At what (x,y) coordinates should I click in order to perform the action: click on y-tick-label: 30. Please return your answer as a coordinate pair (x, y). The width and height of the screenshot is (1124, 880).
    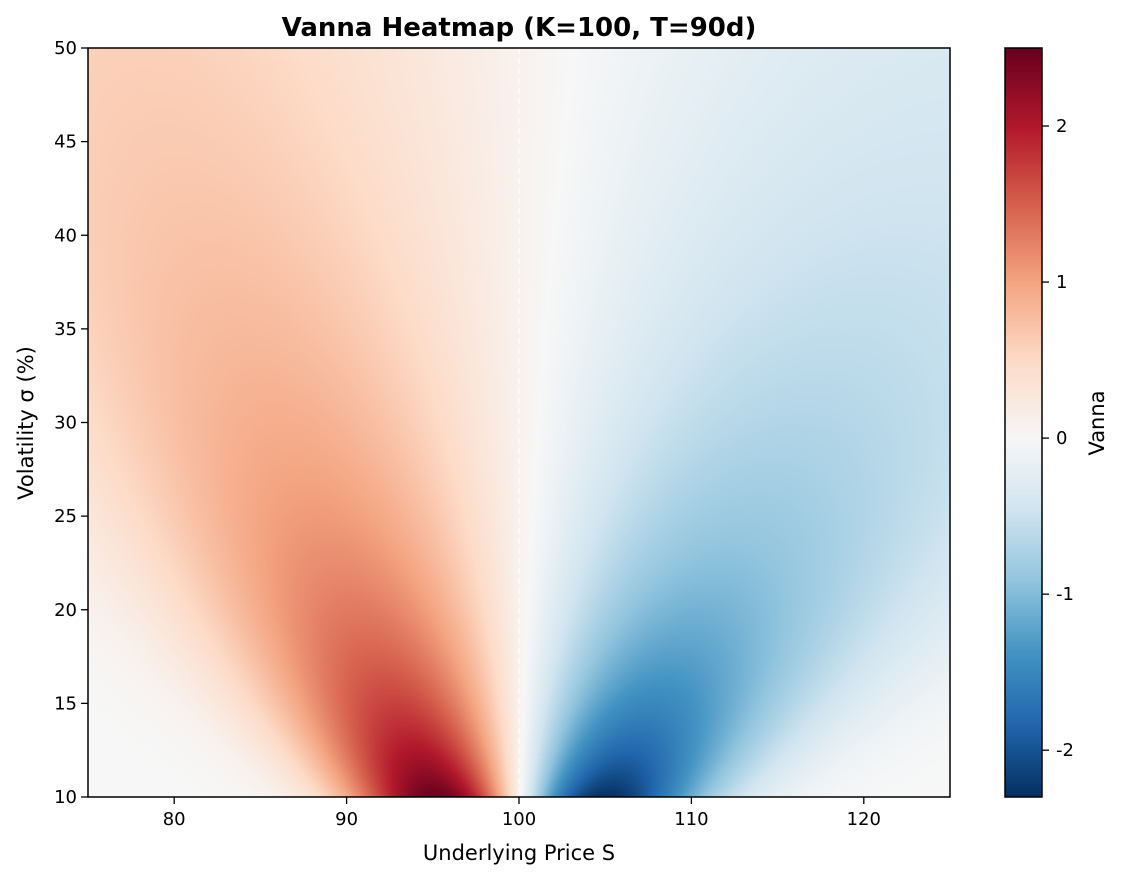
    Looking at the image, I should click on (65, 423).